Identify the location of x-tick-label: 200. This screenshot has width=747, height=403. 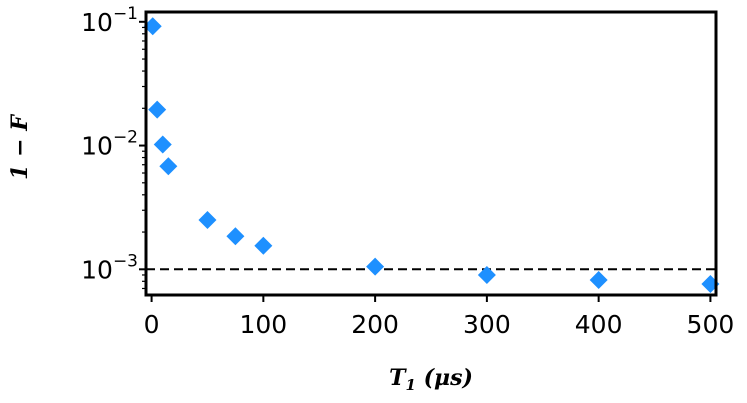
(375, 324).